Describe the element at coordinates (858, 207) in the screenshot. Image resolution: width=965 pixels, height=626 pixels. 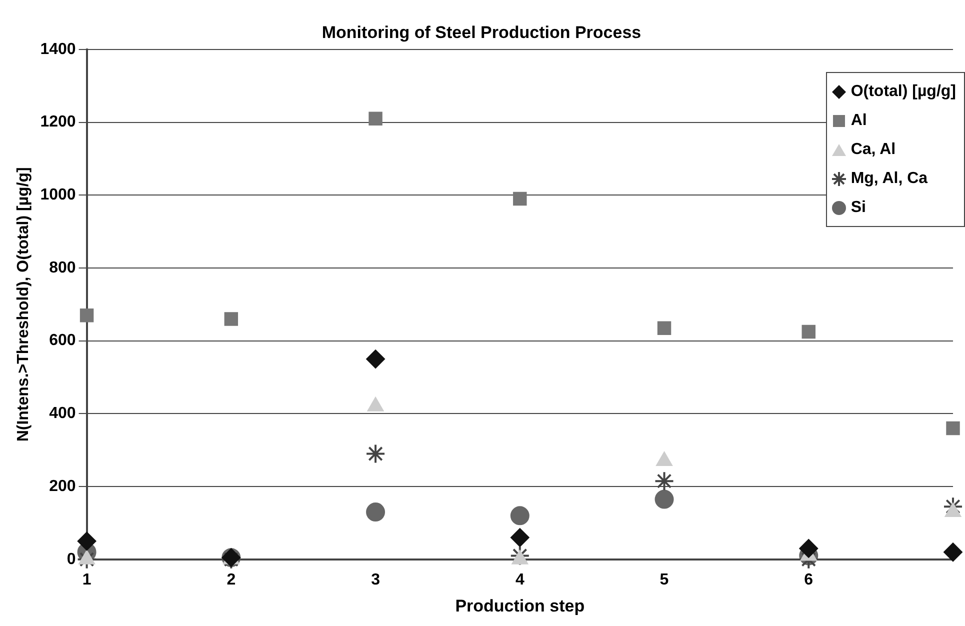
I see `legend-label: Si` at that location.